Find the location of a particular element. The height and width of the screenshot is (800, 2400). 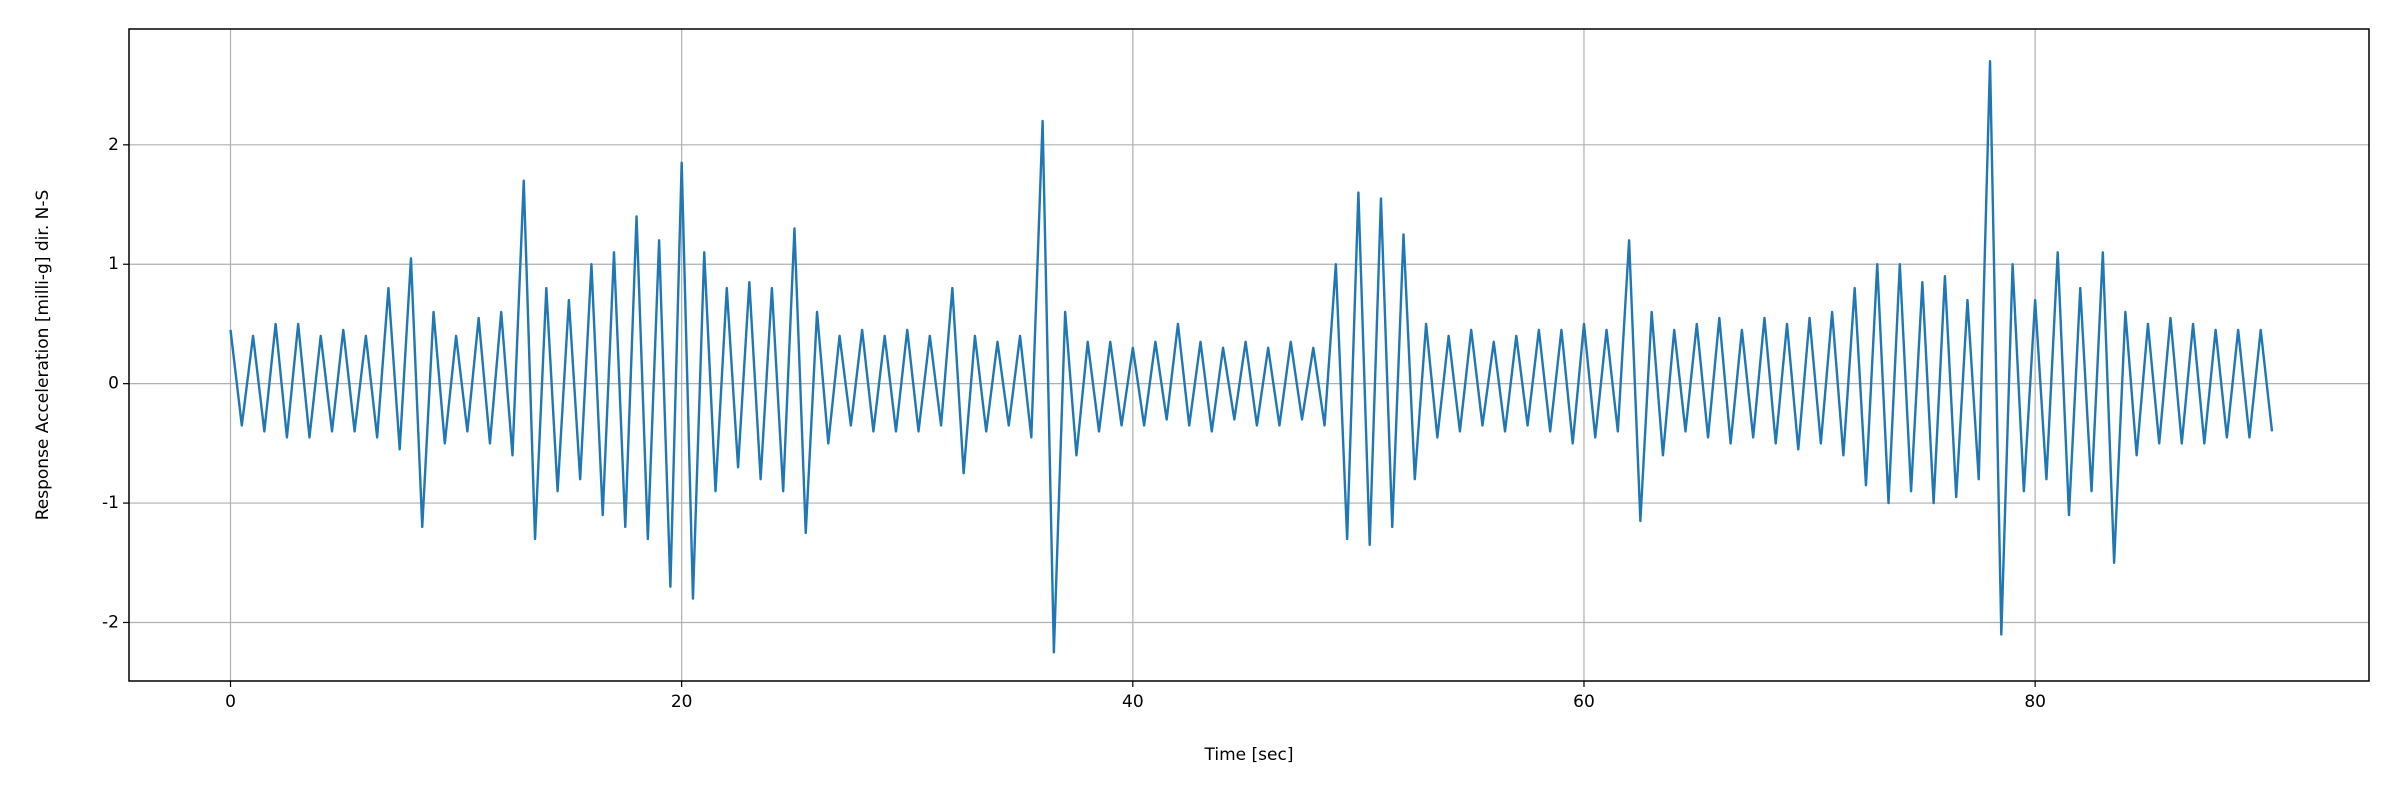

x-tick-label: 40 is located at coordinates (1133, 702).